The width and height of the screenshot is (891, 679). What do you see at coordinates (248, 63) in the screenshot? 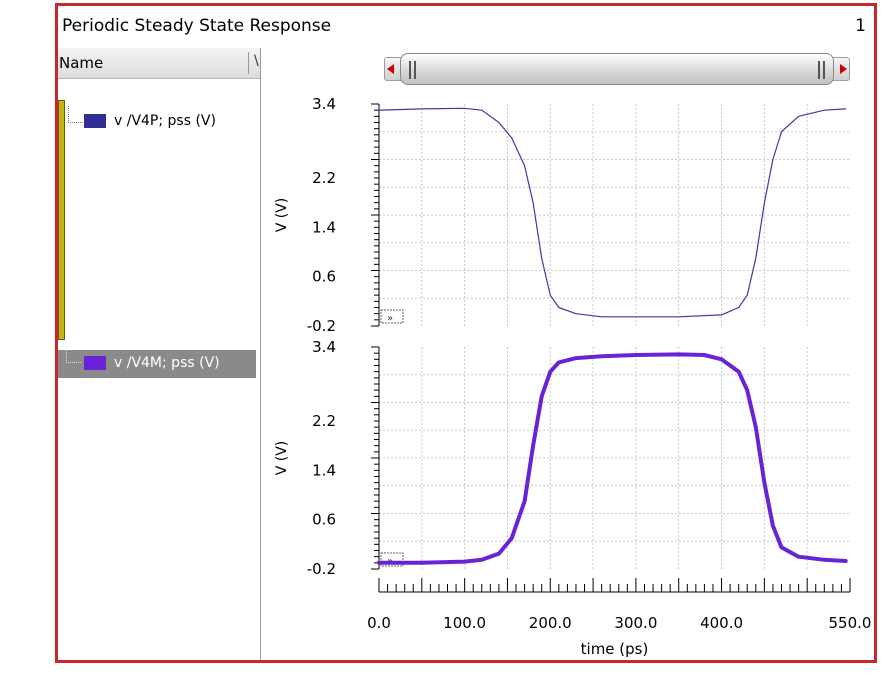
I see `column-separator` at bounding box center [248, 63].